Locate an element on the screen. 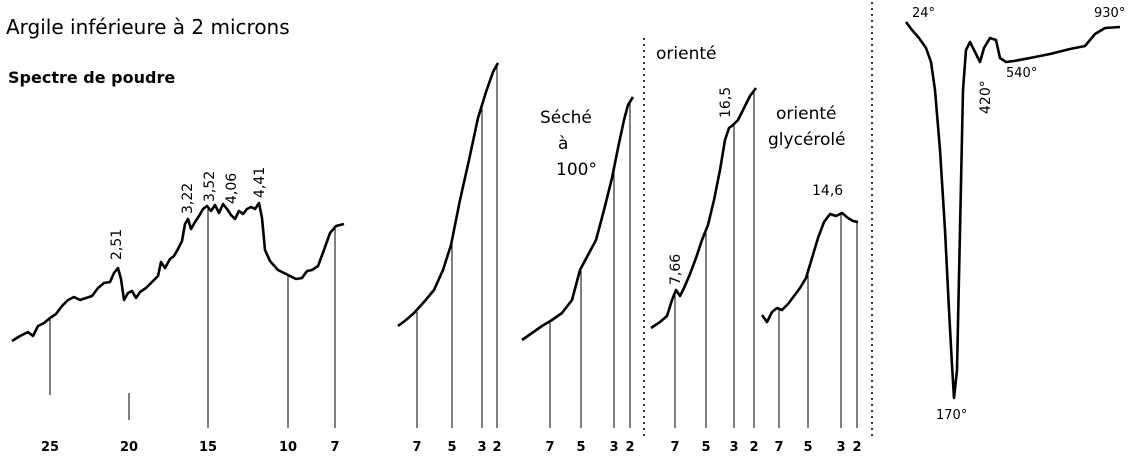  peak-label: 4,41 is located at coordinates (260, 182).